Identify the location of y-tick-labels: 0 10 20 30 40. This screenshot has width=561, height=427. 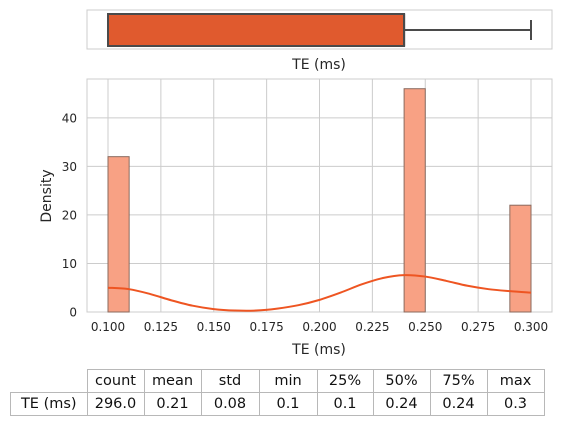
(69, 215).